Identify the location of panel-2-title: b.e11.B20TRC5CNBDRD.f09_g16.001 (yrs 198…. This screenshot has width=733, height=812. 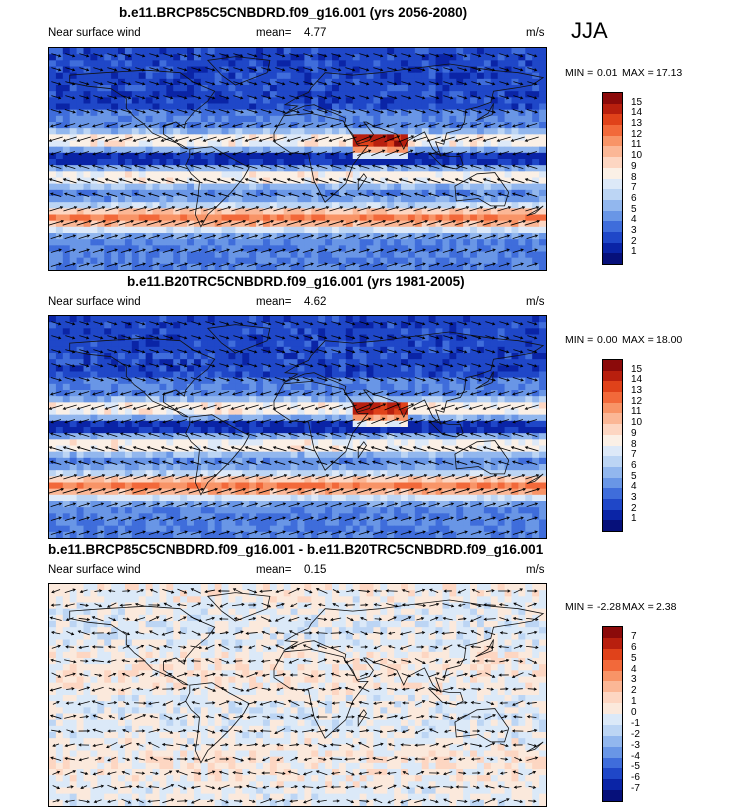
(296, 281).